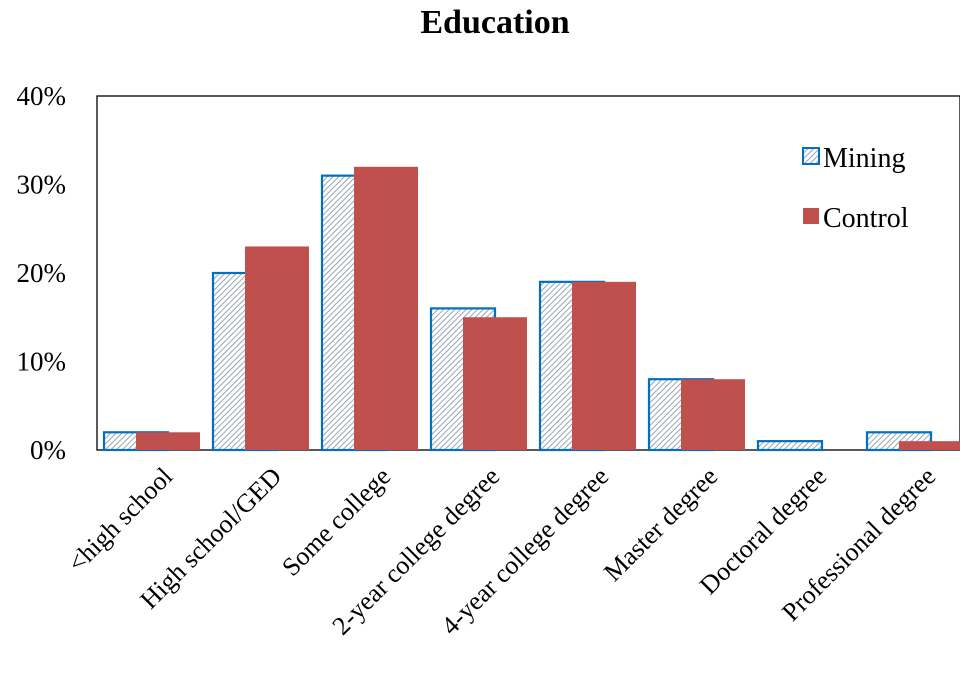 Image resolution: width=960 pixels, height=685 pixels. I want to click on y-tick-label: 30%, so click(42, 185).